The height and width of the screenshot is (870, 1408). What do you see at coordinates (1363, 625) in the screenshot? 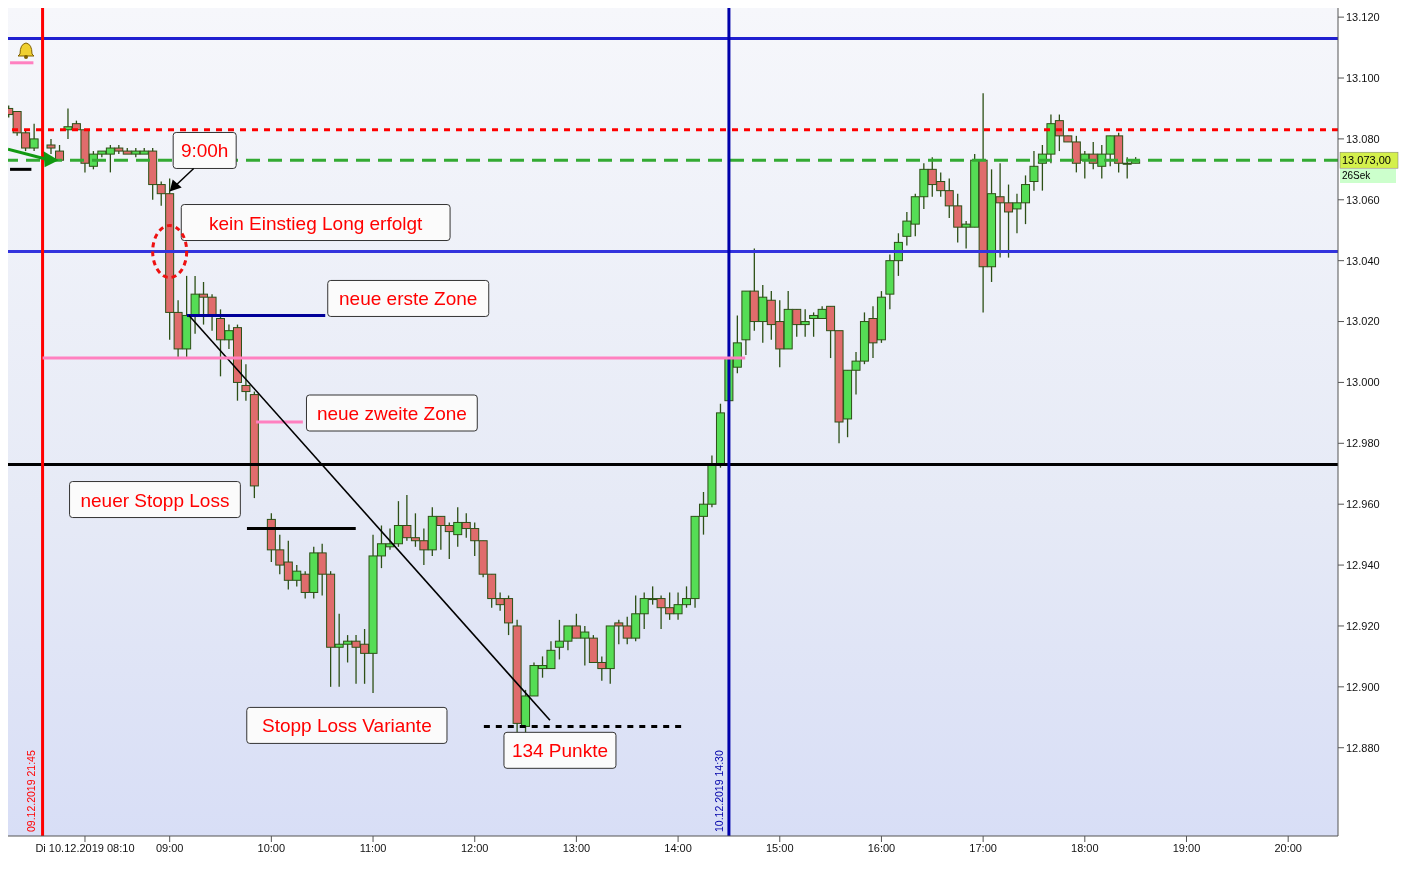
I see `y-tick-label: 12.920` at bounding box center [1363, 625].